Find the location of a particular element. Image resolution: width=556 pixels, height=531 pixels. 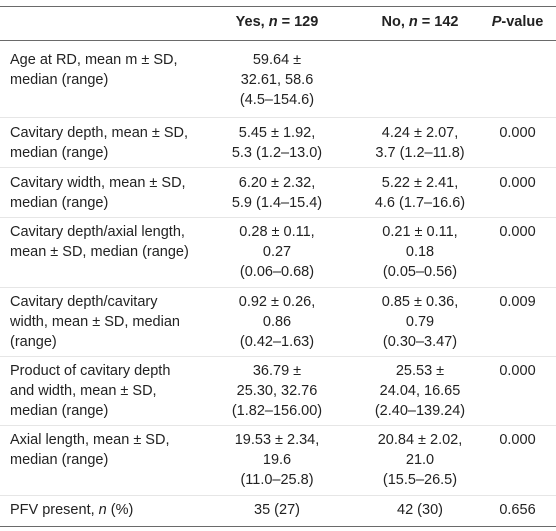

row-label-prefix: PFV present, is located at coordinates (54, 510).